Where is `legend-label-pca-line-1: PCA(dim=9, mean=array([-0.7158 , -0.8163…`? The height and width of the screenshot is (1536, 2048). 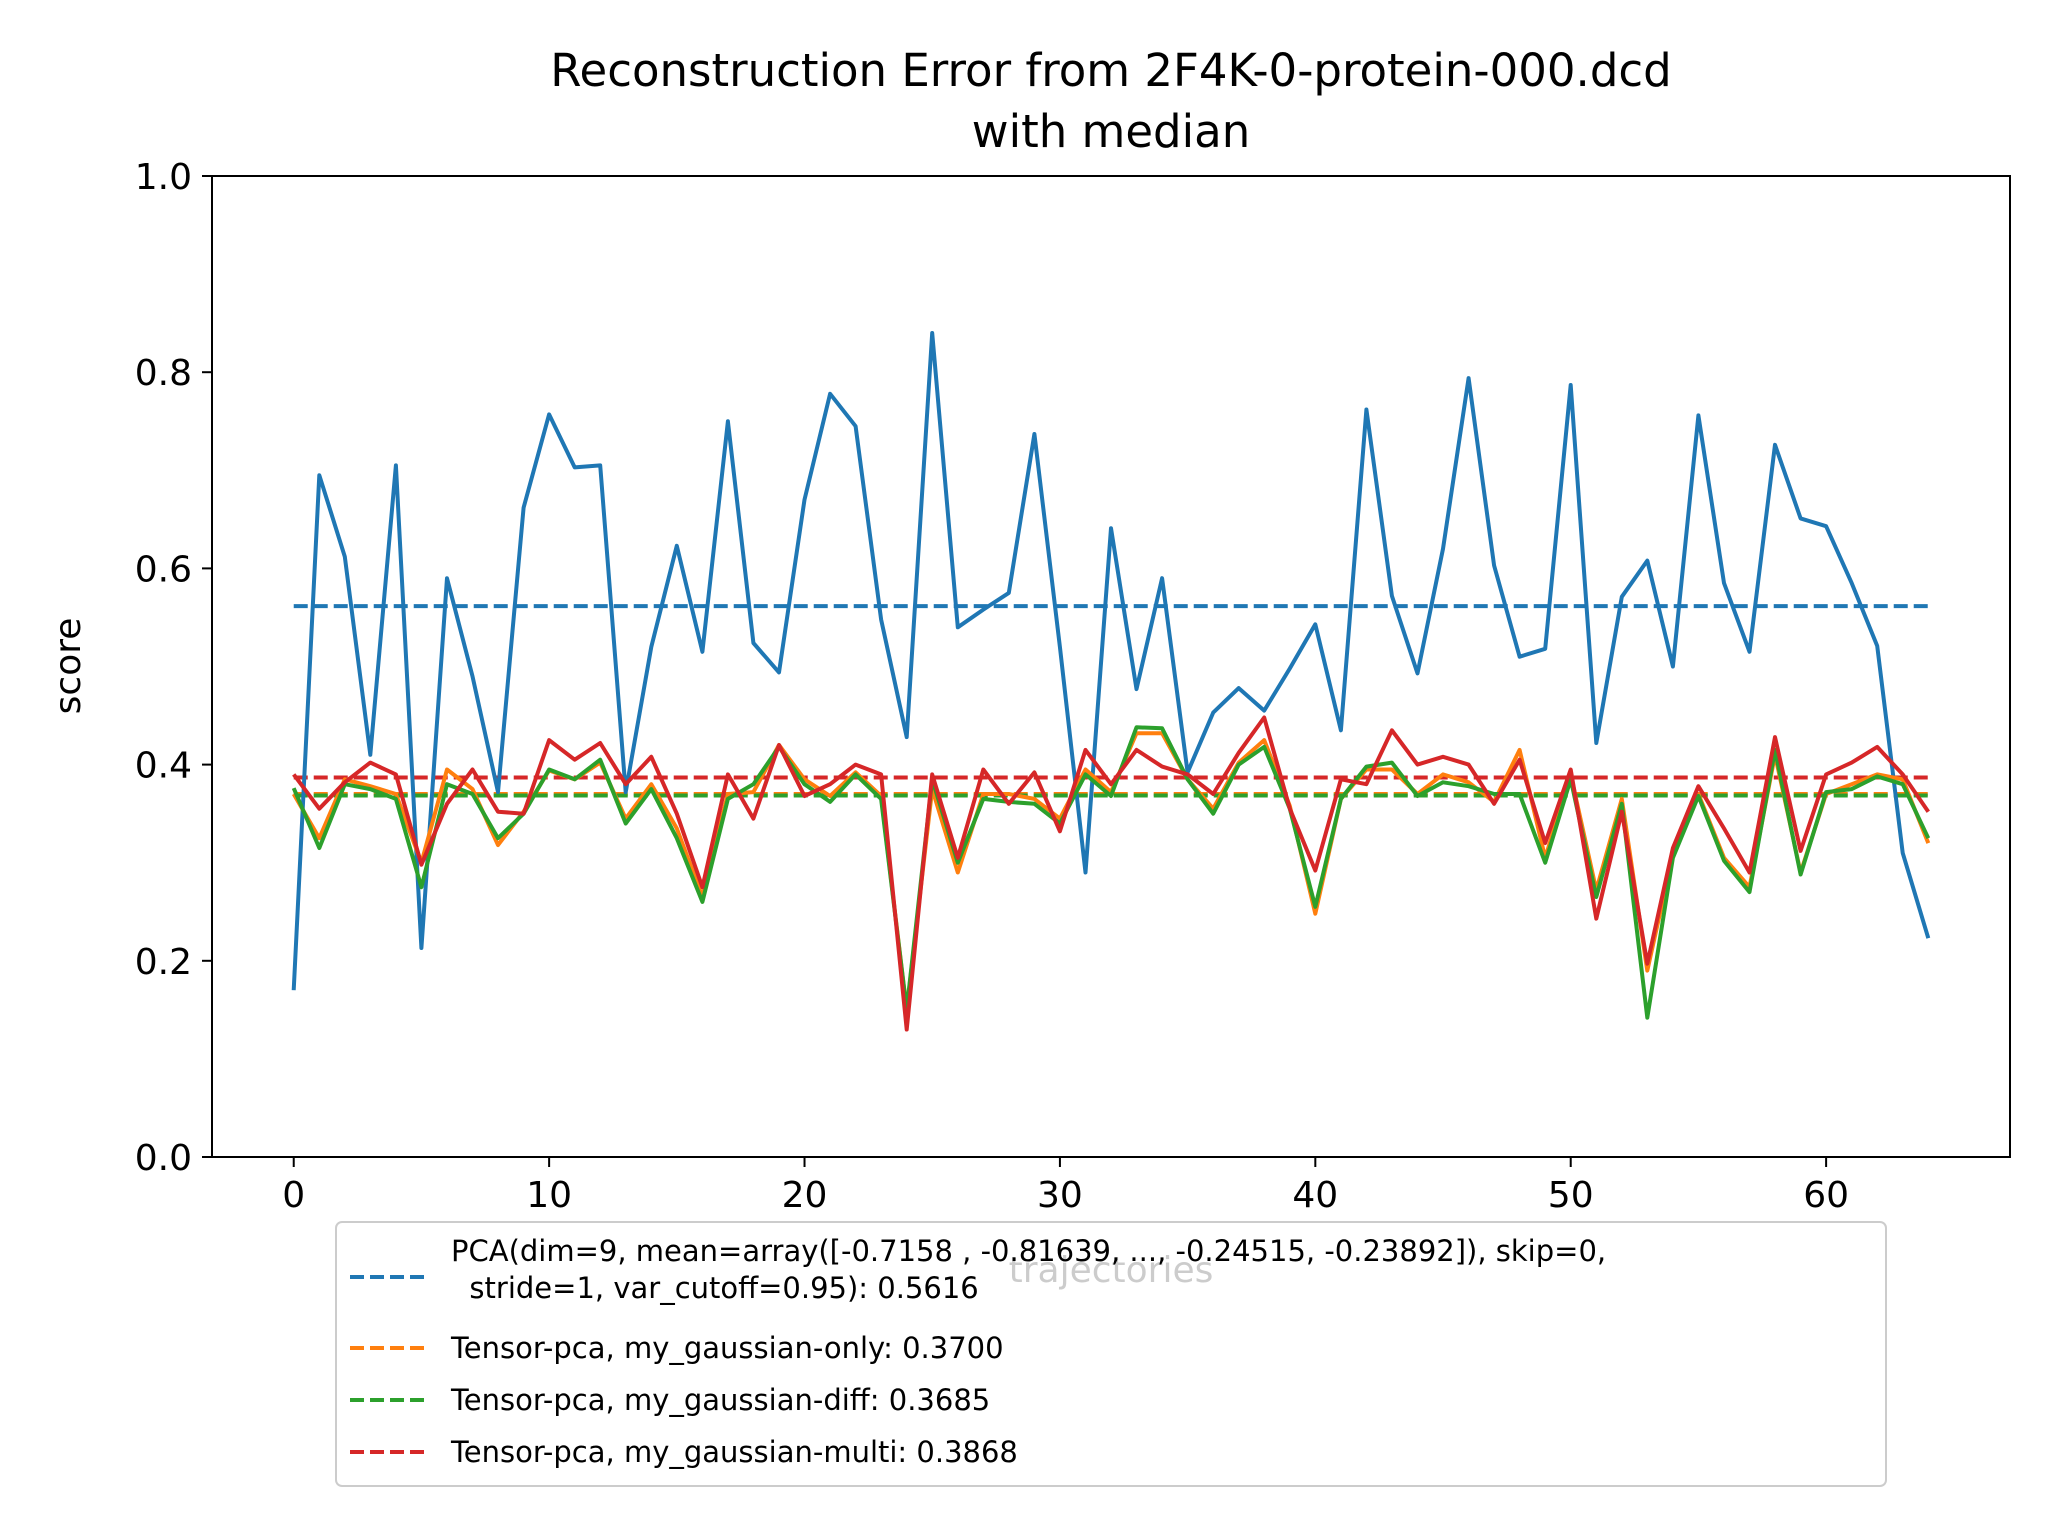
legend-label-pca-line-1: PCA(dim=9, mean=array([-0.7158 , -0.8163… is located at coordinates (1028, 1251).